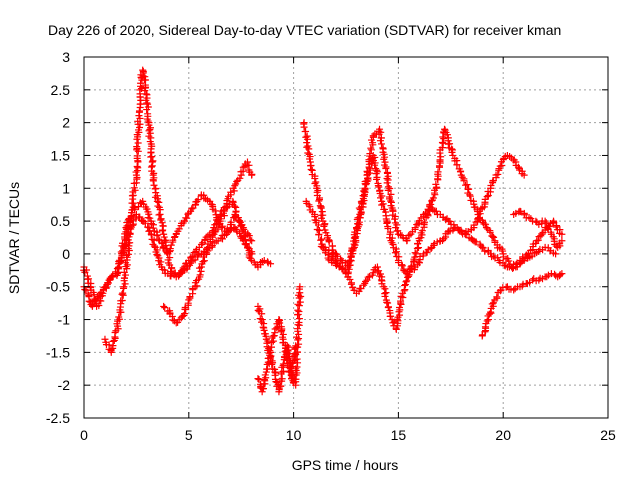 This screenshot has width=640, height=480. Describe the element at coordinates (64, 320) in the screenshot. I see `y-tick-label: -1` at that location.